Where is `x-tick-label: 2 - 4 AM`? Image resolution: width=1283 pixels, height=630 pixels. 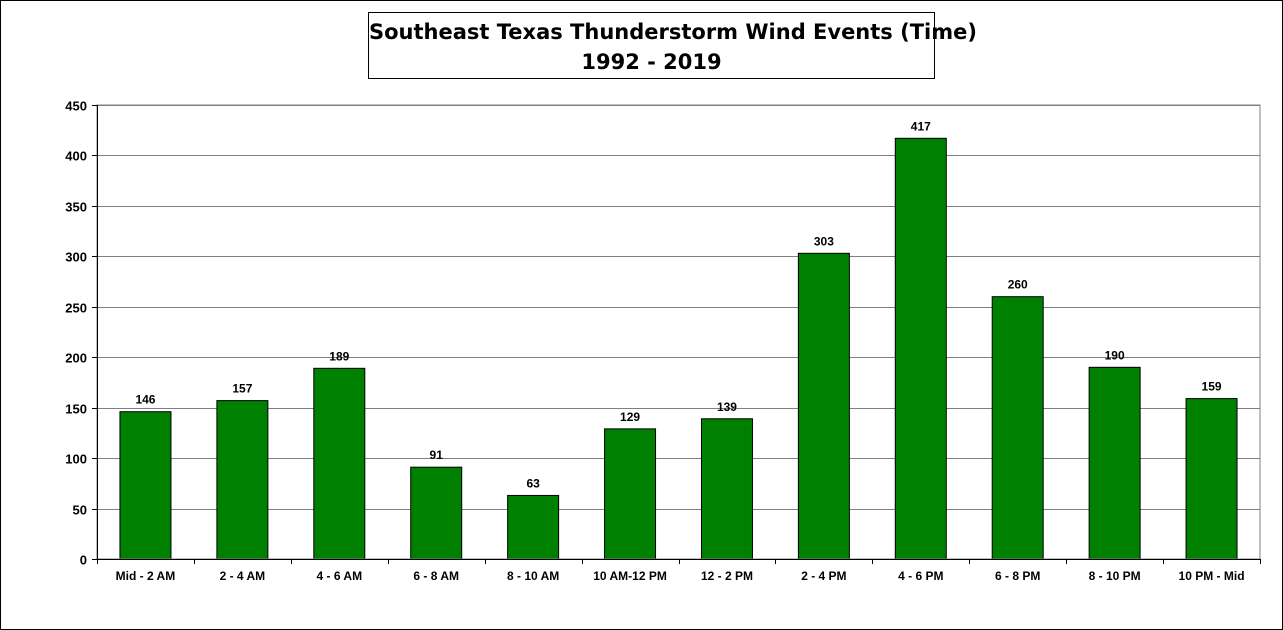
x-tick-label: 2 - 4 AM is located at coordinates (243, 576).